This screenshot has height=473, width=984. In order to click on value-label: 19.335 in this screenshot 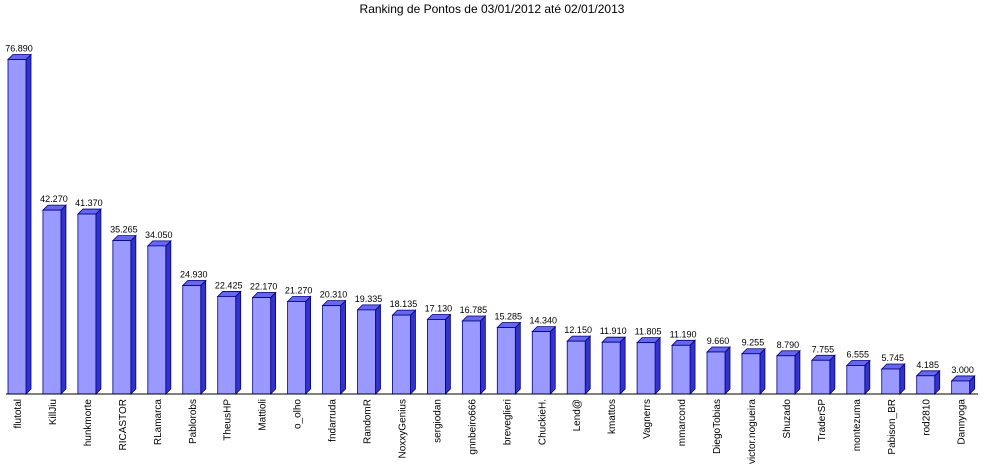, I will do `click(369, 299)`.